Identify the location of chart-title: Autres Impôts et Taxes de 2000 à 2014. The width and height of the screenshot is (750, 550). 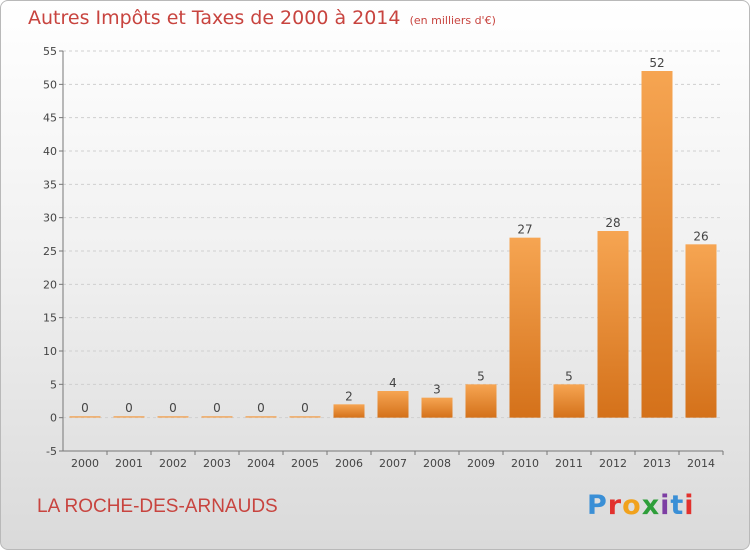
(214, 18).